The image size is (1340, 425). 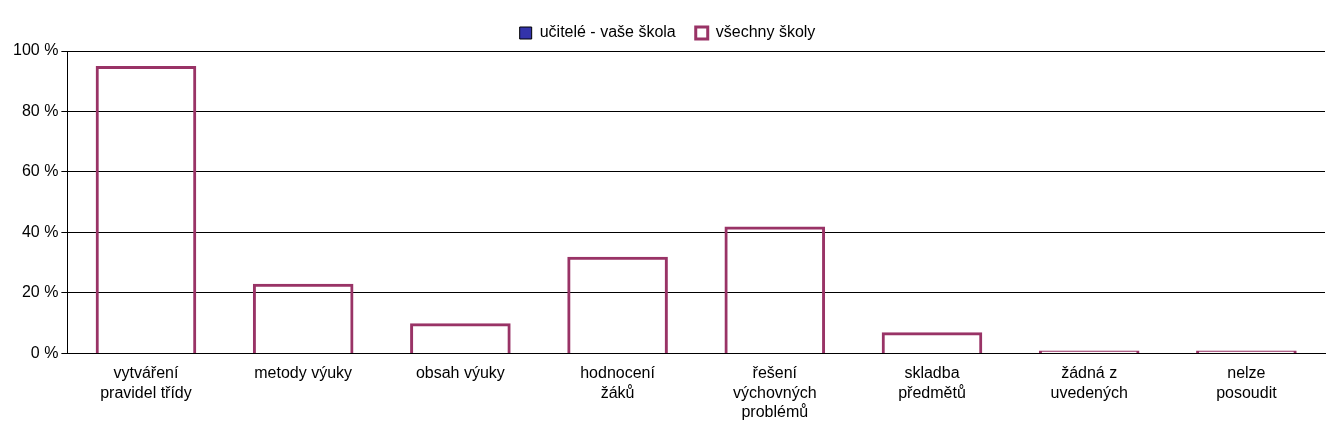 What do you see at coordinates (774, 392) in the screenshot?
I see `x-tick-label: řešení výchovných problémů` at bounding box center [774, 392].